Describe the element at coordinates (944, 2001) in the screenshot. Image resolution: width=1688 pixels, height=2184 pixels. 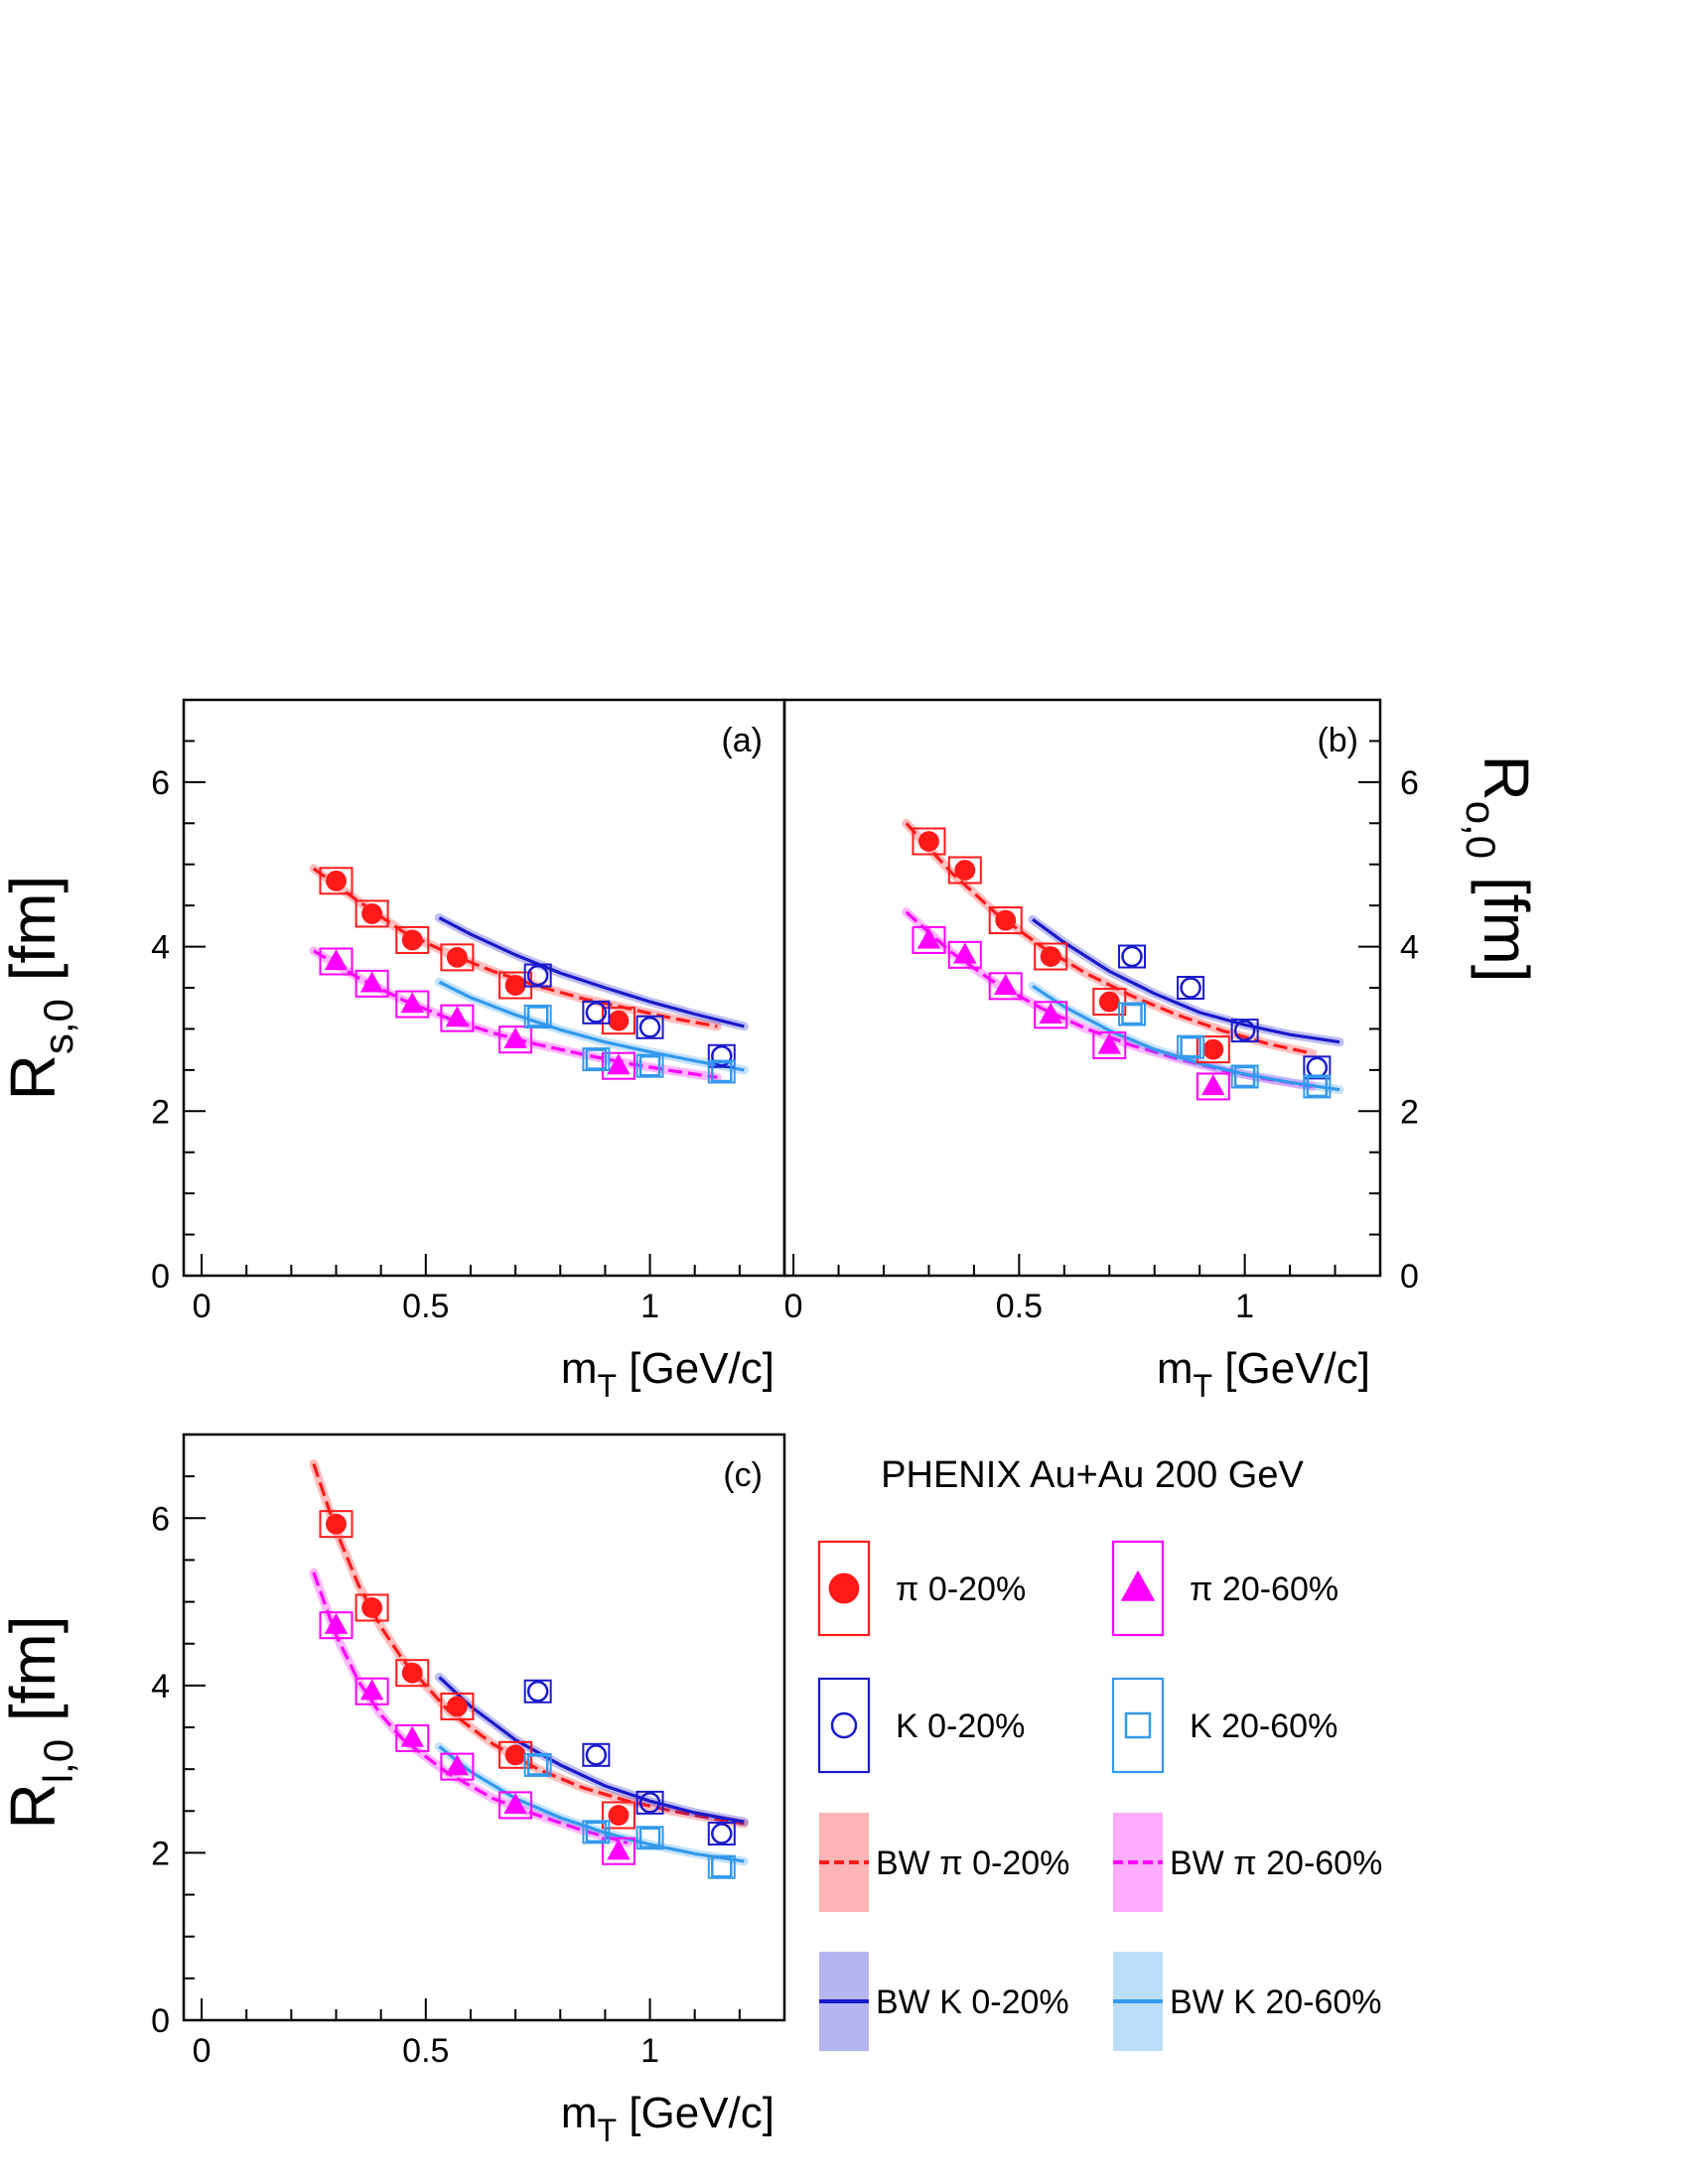
I see `legend-entry-bw-k-0-20: BW K 0-20%` at that location.